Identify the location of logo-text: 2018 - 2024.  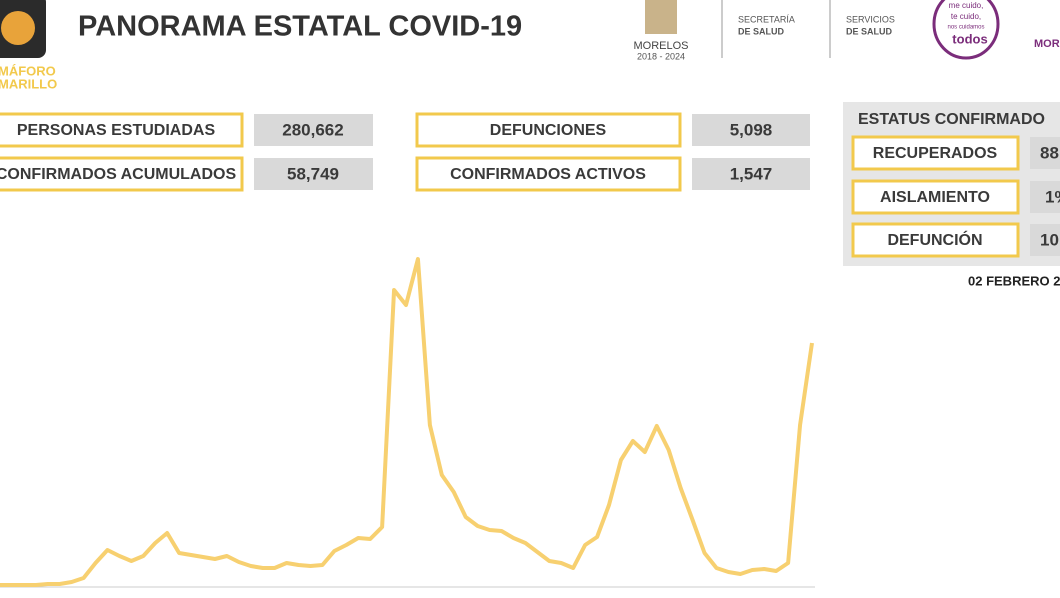
(661, 56).